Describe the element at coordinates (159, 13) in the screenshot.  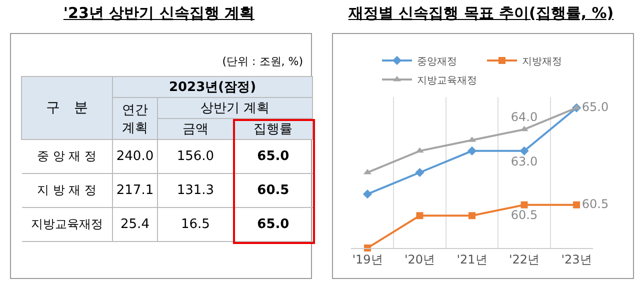
I see `text: '23년 상반기 신속집행 계획` at that location.